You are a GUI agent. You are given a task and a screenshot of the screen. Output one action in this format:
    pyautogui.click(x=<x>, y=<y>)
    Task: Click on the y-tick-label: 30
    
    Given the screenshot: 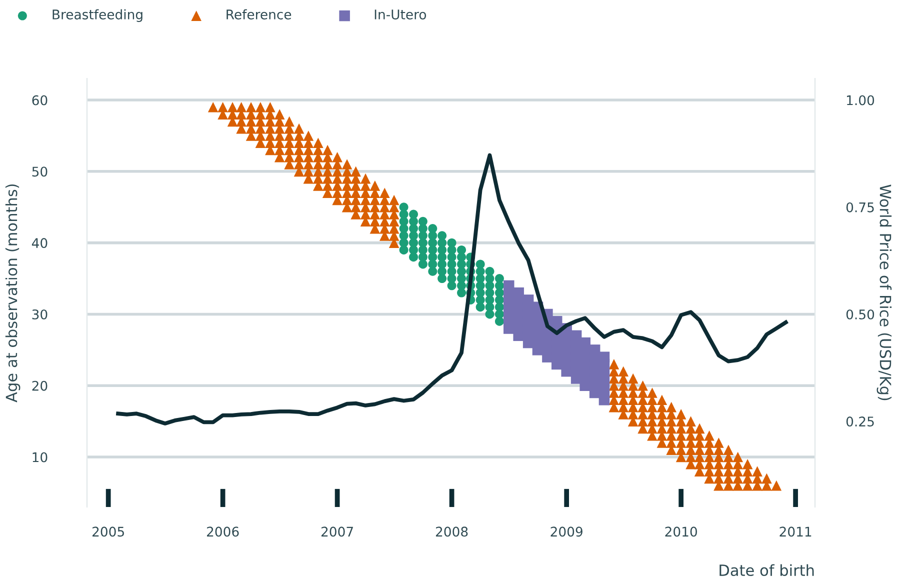 What is the action you would take?
    pyautogui.click(x=40, y=314)
    